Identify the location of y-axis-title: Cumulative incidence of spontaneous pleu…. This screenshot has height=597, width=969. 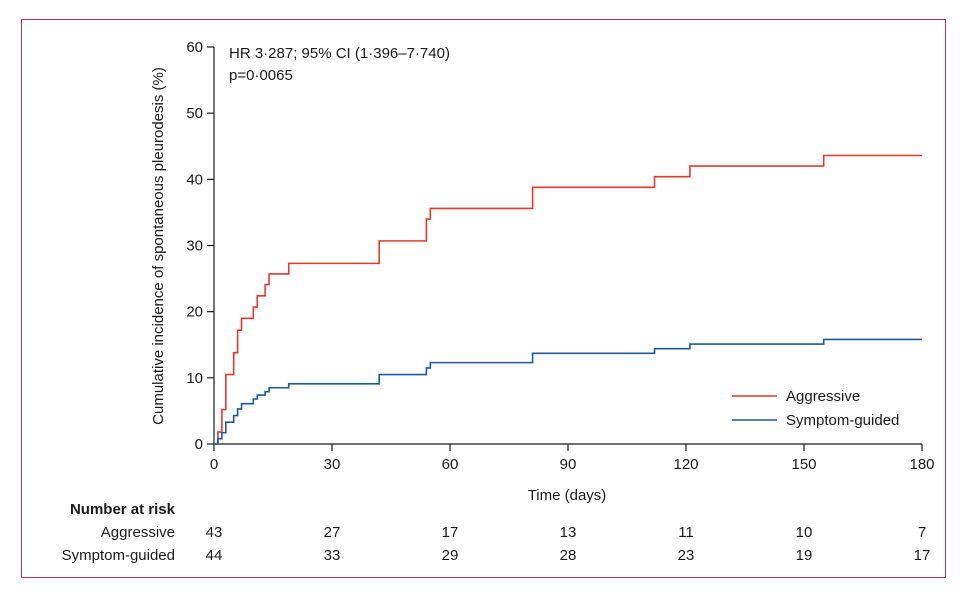
(158, 246).